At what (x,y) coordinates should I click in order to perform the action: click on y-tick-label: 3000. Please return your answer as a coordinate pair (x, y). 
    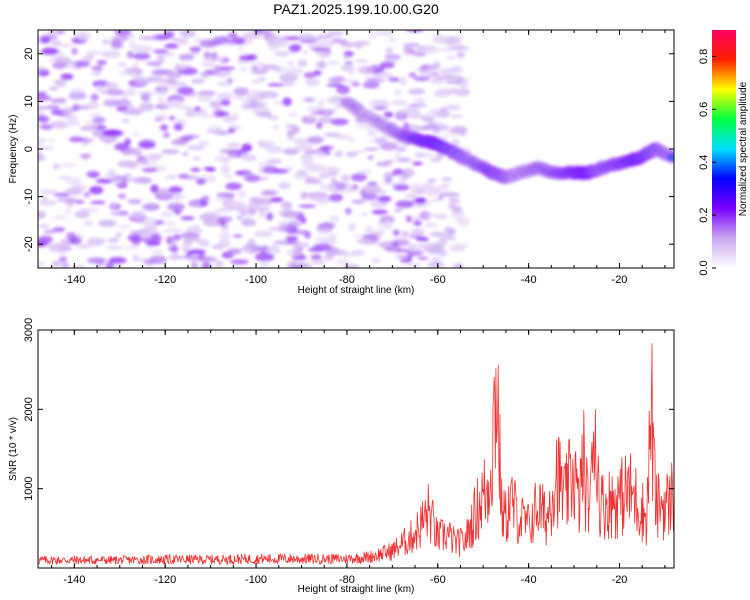
    Looking at the image, I should click on (29, 330).